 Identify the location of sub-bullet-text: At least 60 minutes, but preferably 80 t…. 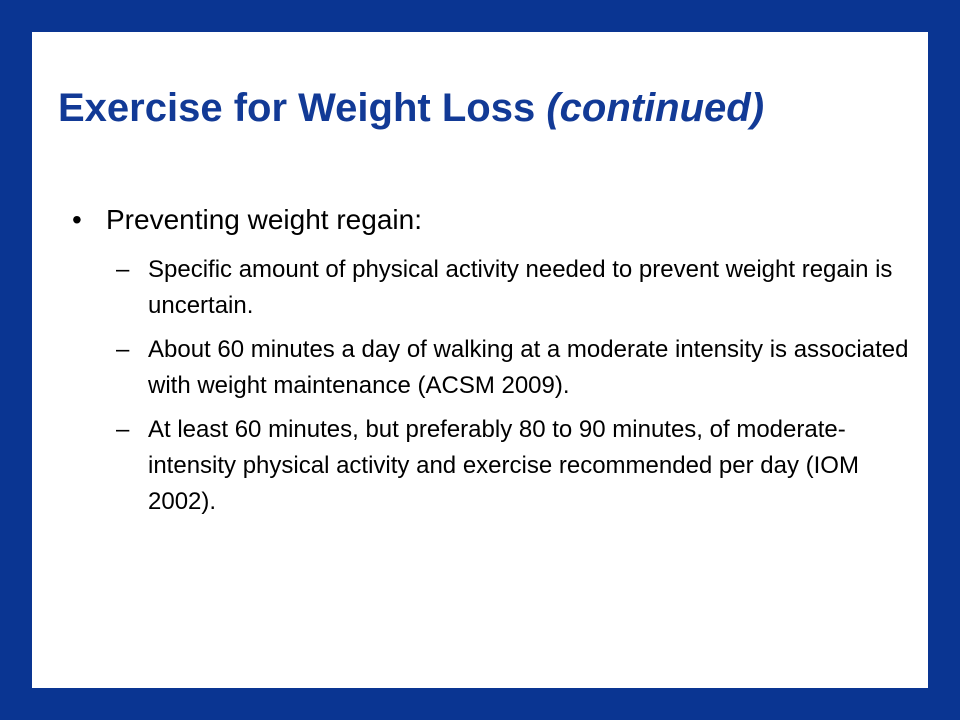
(503, 465).